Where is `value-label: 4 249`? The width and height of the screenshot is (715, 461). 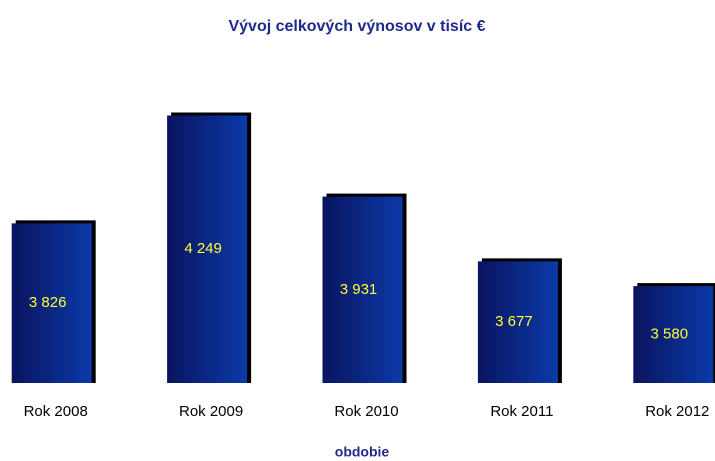
value-label: 4 249 is located at coordinates (203, 248).